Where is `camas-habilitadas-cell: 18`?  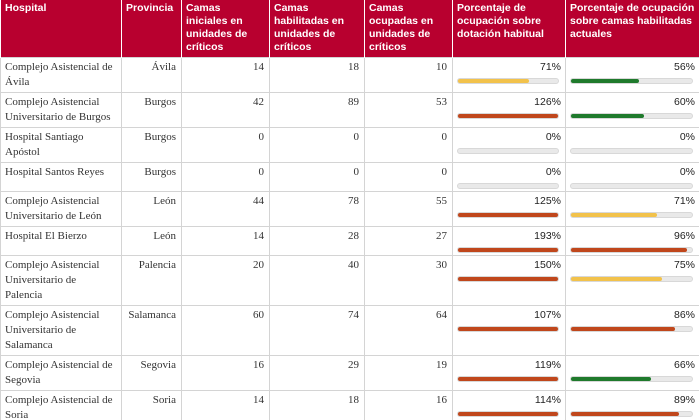 camas-habilitadas-cell: 18 is located at coordinates (317, 75).